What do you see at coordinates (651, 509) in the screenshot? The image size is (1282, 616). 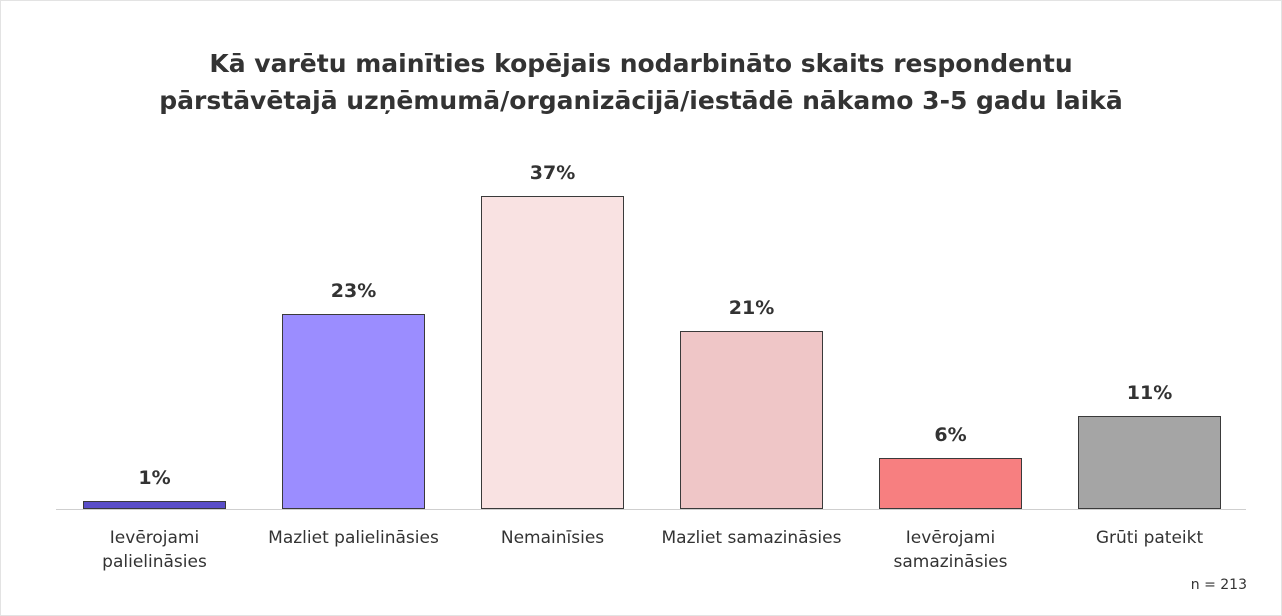 I see `baseline` at bounding box center [651, 509].